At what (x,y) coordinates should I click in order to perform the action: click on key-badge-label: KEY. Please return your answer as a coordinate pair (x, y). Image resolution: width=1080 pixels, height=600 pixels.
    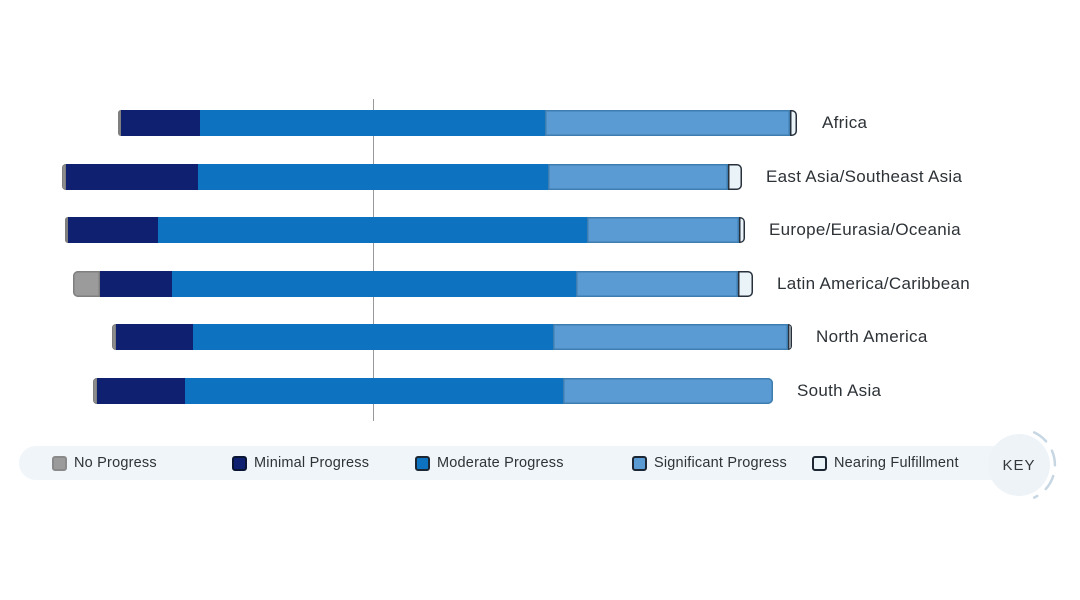
    Looking at the image, I should click on (1019, 465).